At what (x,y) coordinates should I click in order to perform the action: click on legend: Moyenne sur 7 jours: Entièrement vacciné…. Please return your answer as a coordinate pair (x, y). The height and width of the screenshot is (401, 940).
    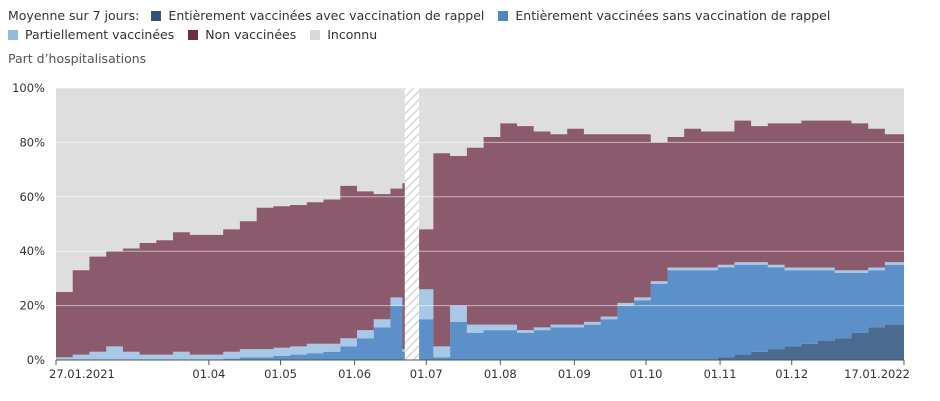
    Looking at the image, I should click on (468, 25).